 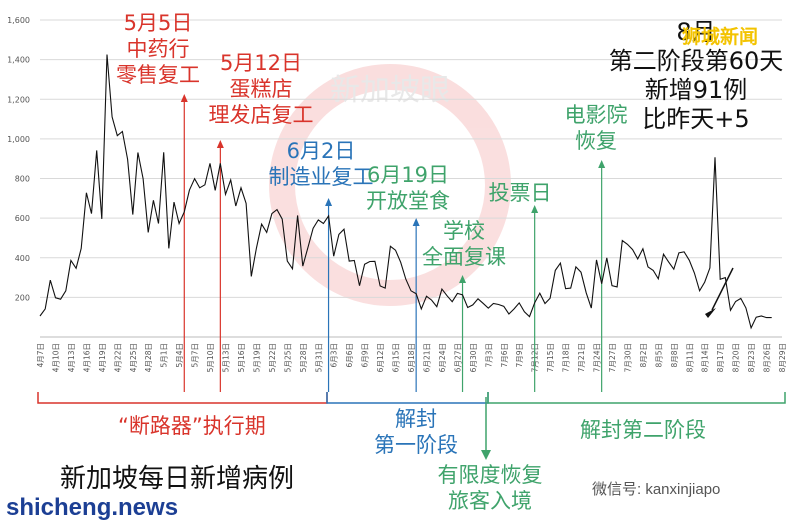 What do you see at coordinates (164, 355) in the screenshot?
I see `x-tick-label: 5月1日` at bounding box center [164, 355].